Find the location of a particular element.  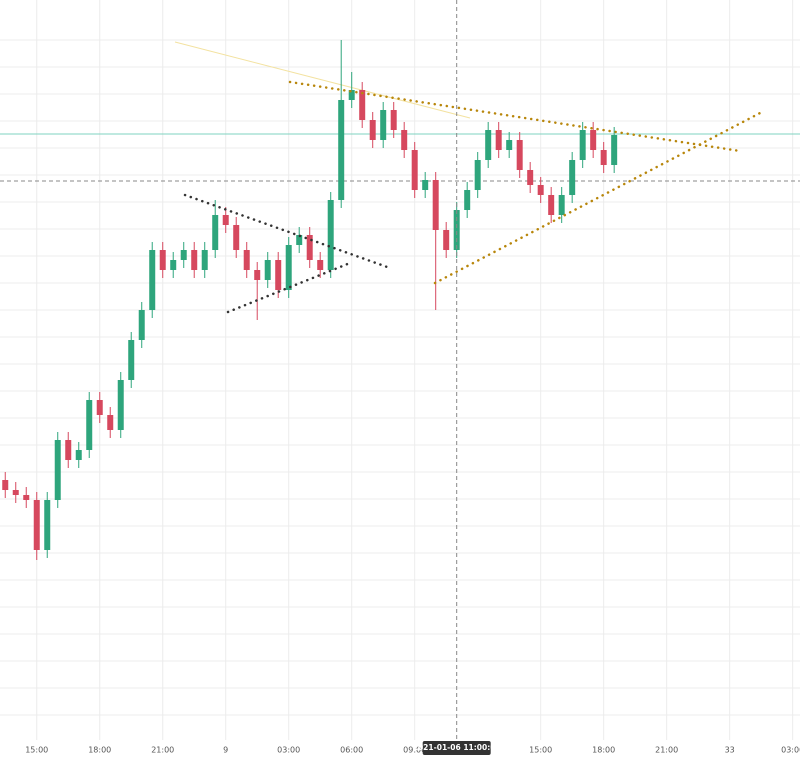

x-tick-label: 9 is located at coordinates (225, 750).